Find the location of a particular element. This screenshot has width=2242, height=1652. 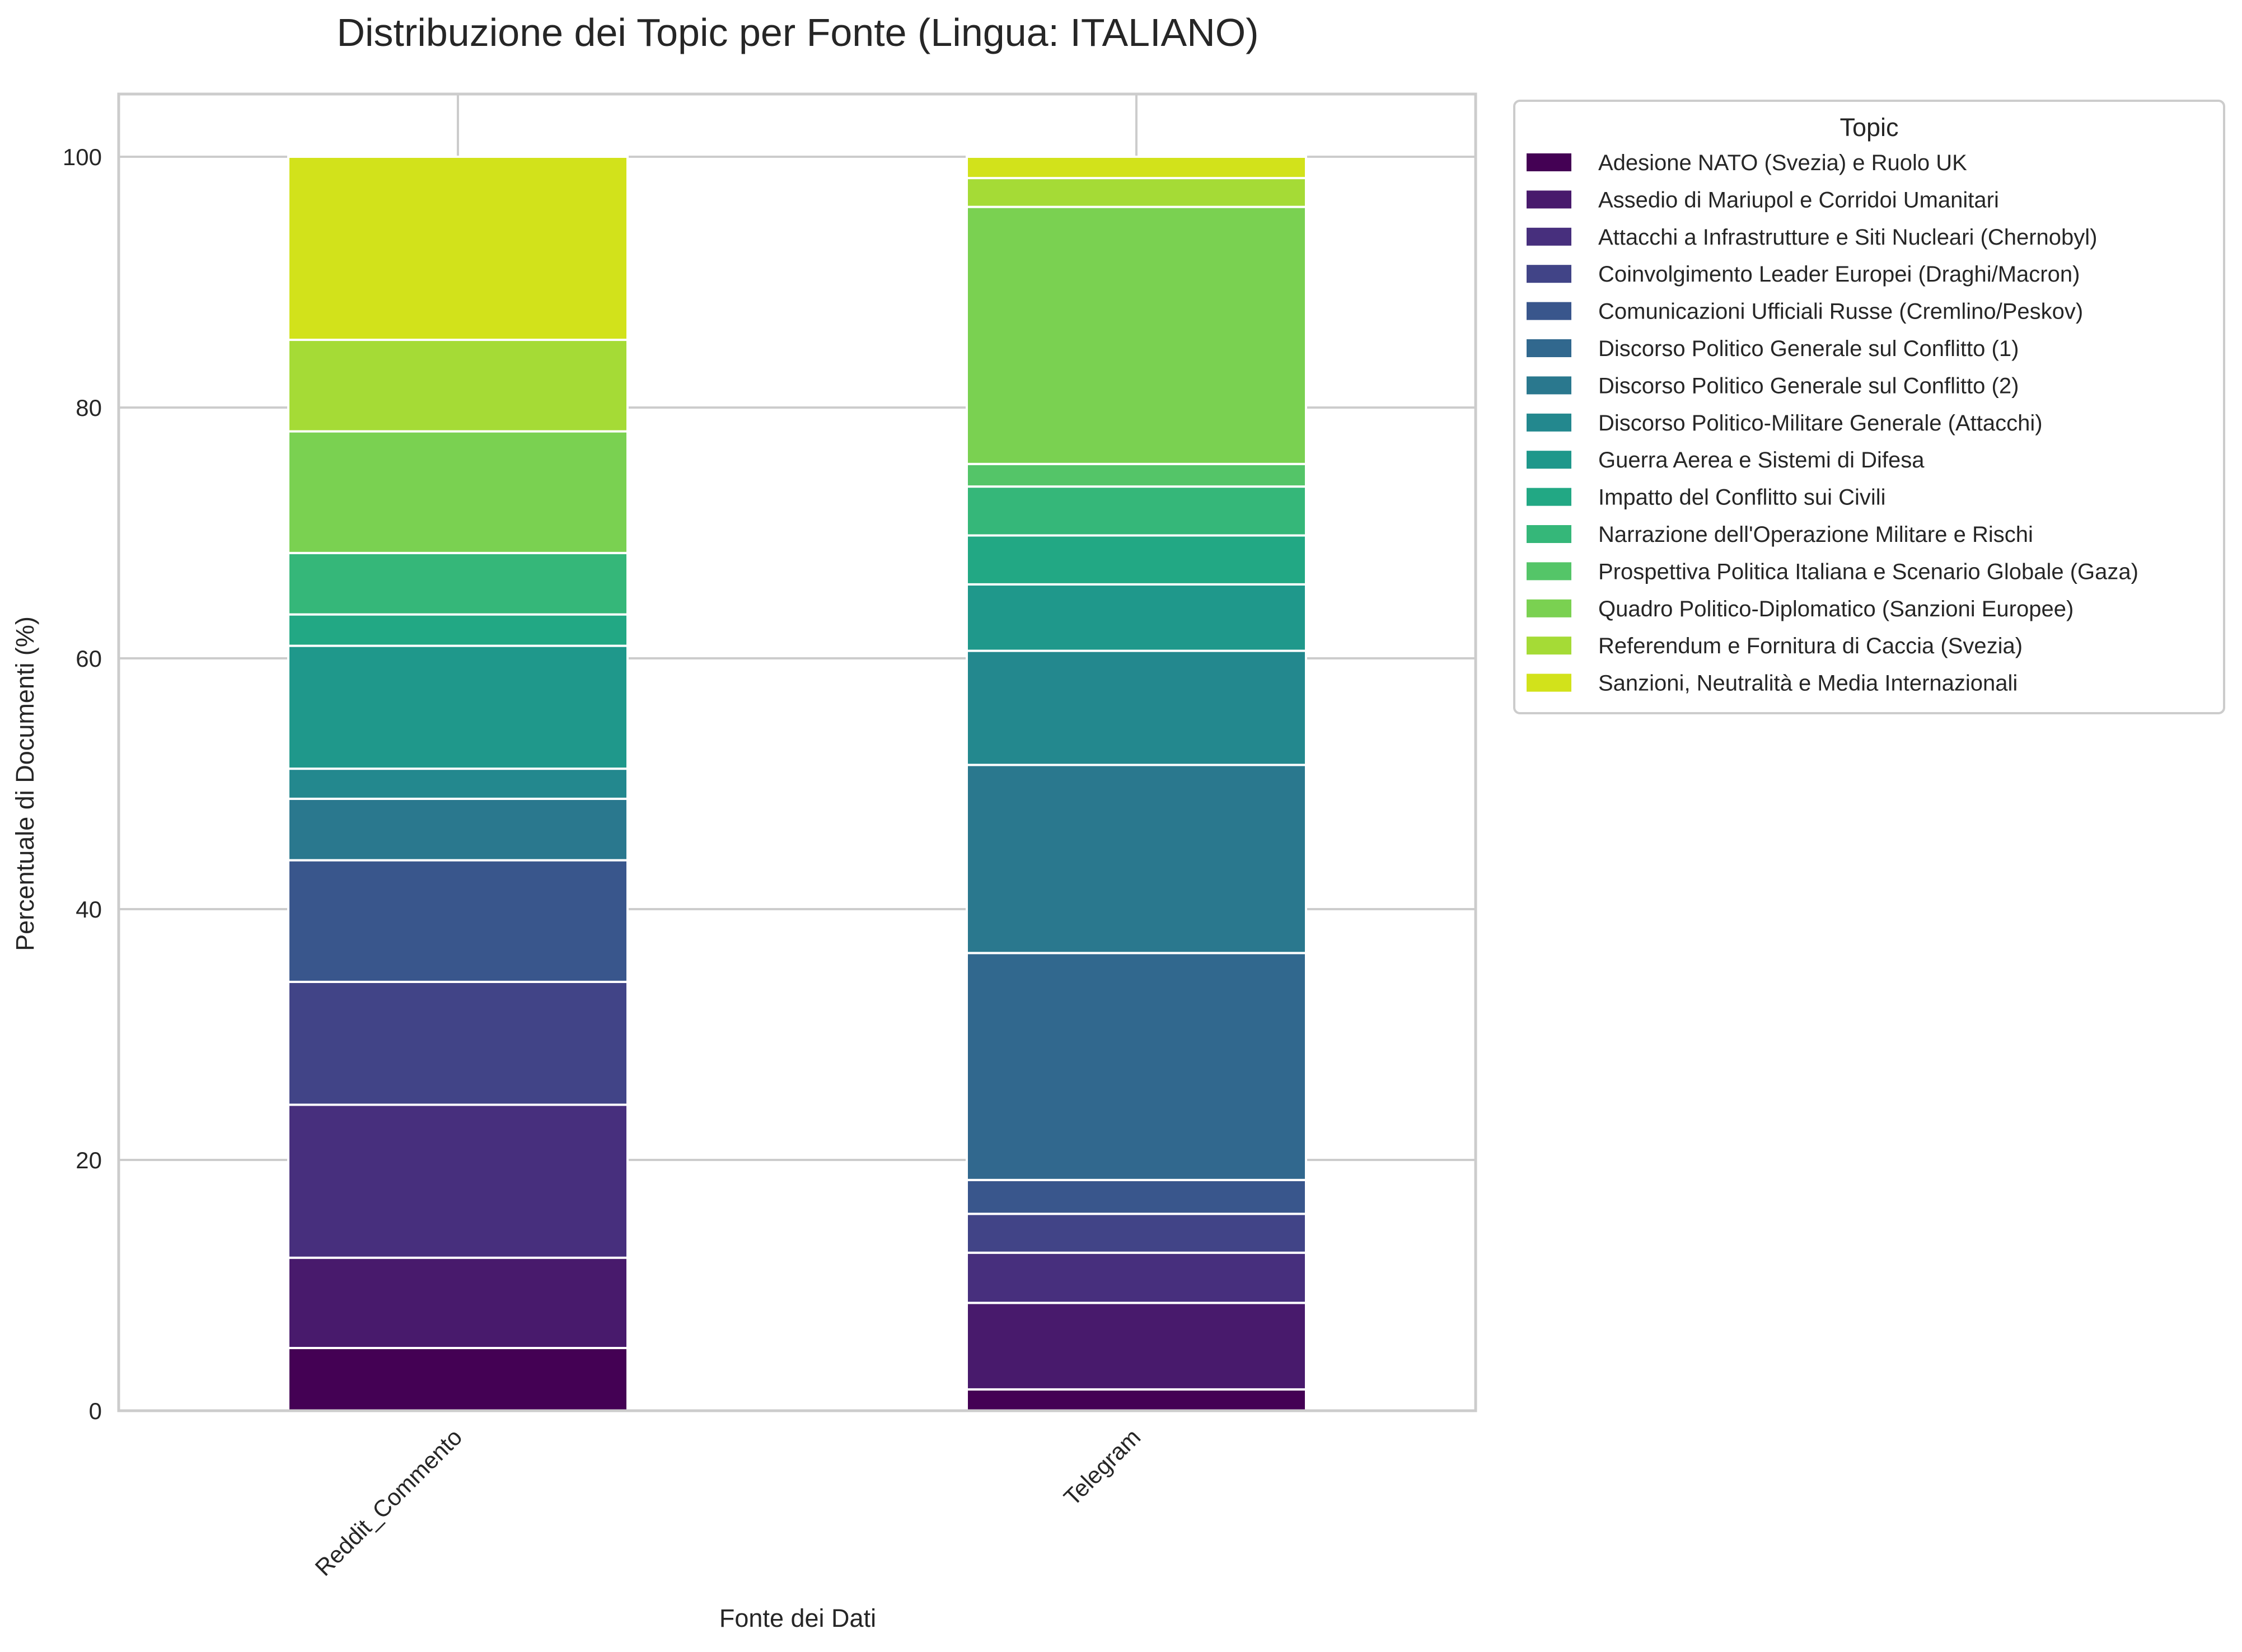

y-tick-label: 20 is located at coordinates (89, 1160).